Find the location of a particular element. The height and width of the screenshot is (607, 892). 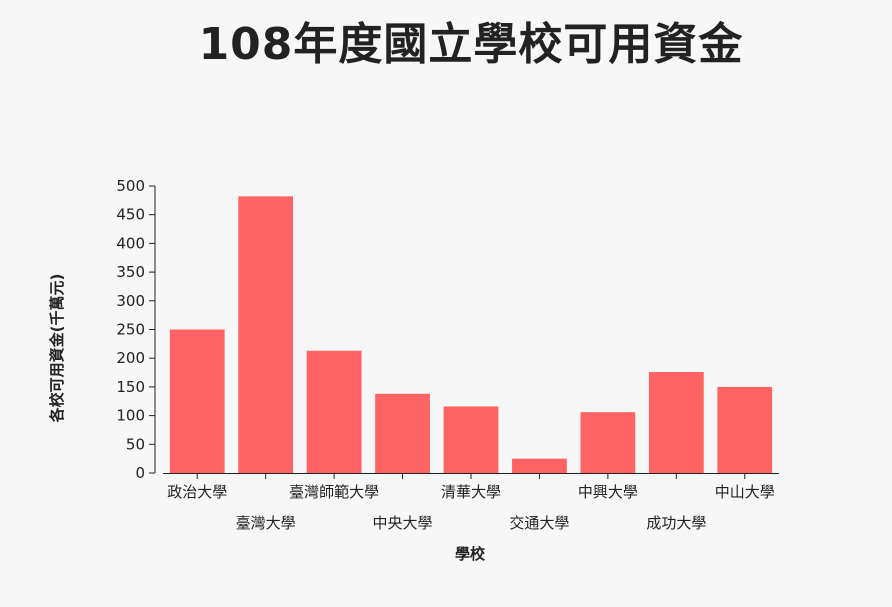

y-tick-label: 350 is located at coordinates (130, 272).